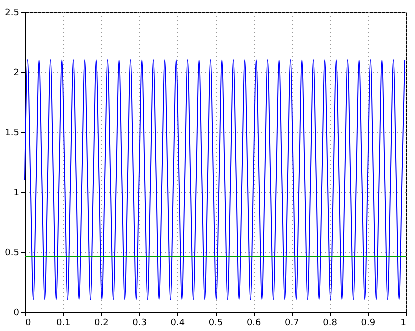  What do you see at coordinates (17, 73) in the screenshot?
I see `y-tick-label: 2` at bounding box center [17, 73].